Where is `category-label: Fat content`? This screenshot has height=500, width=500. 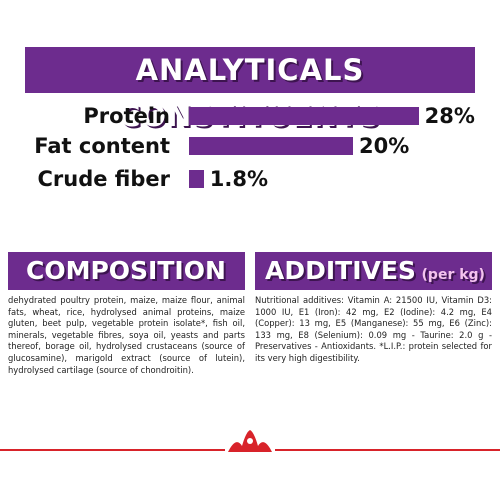 category-label: Fat content is located at coordinates (102, 146).